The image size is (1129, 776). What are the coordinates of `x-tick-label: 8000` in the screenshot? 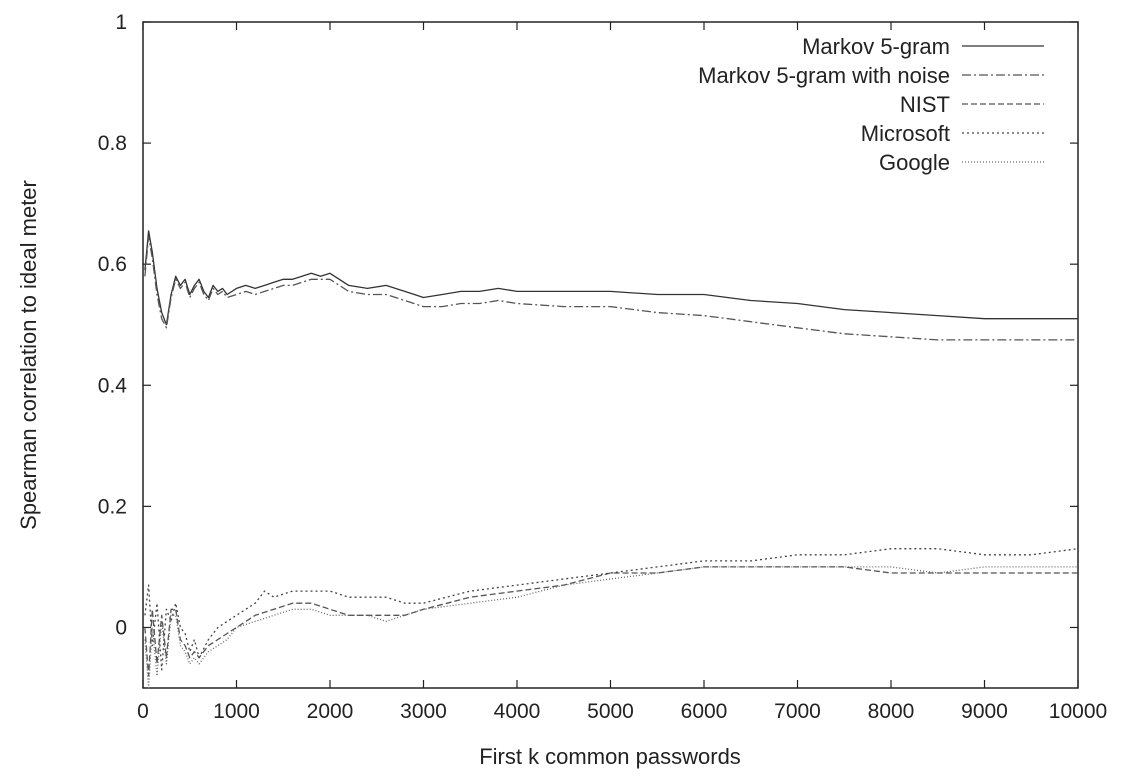 It's located at (891, 711).